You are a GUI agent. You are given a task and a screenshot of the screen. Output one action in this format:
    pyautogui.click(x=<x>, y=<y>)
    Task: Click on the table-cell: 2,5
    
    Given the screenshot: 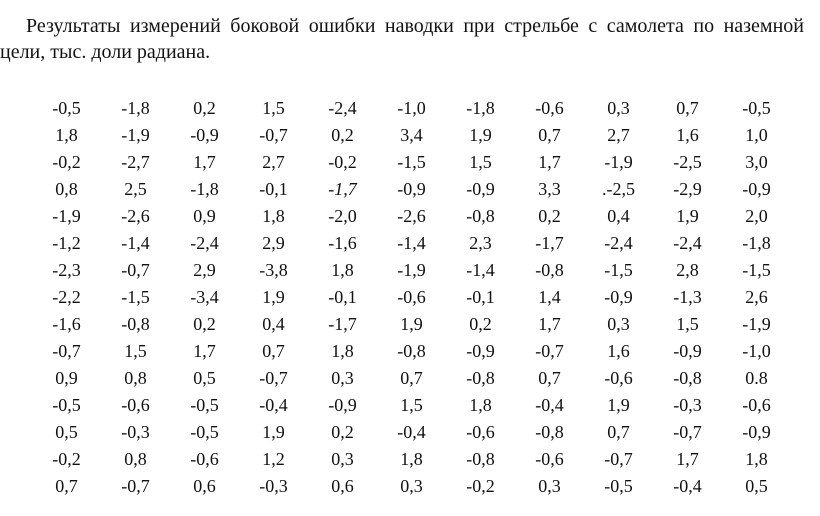 What is the action you would take?
    pyautogui.click(x=135, y=189)
    